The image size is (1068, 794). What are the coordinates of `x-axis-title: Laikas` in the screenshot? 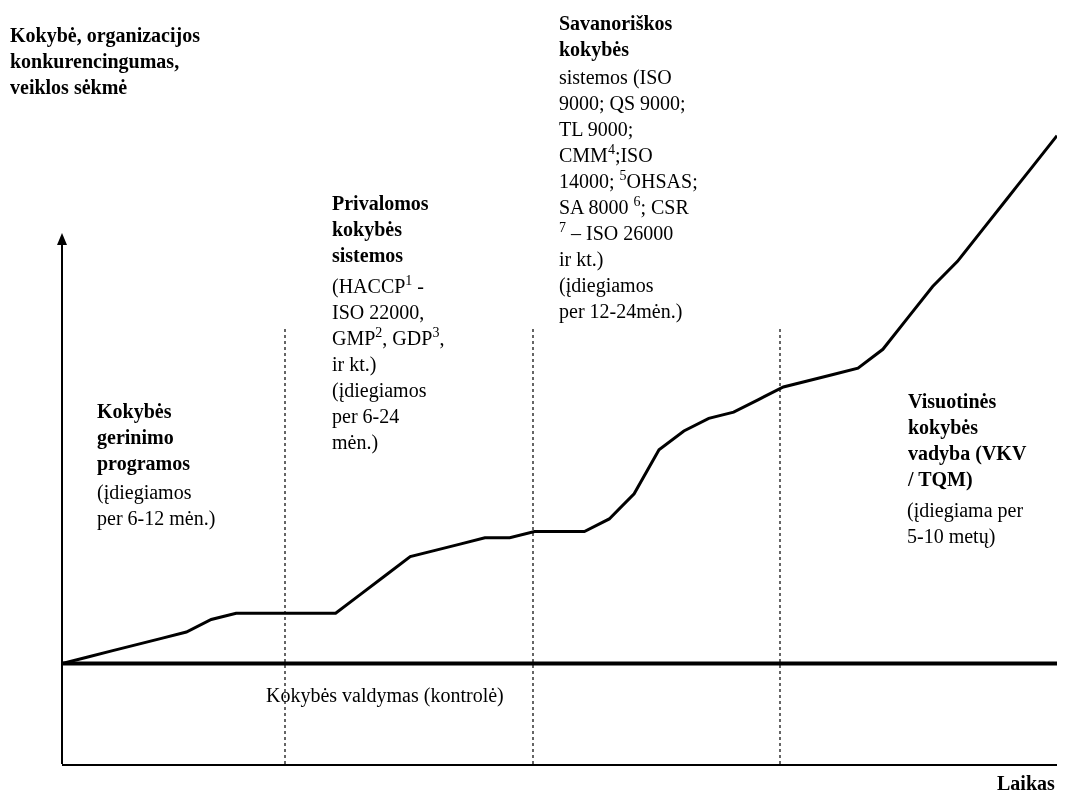 It's located at (1026, 783).